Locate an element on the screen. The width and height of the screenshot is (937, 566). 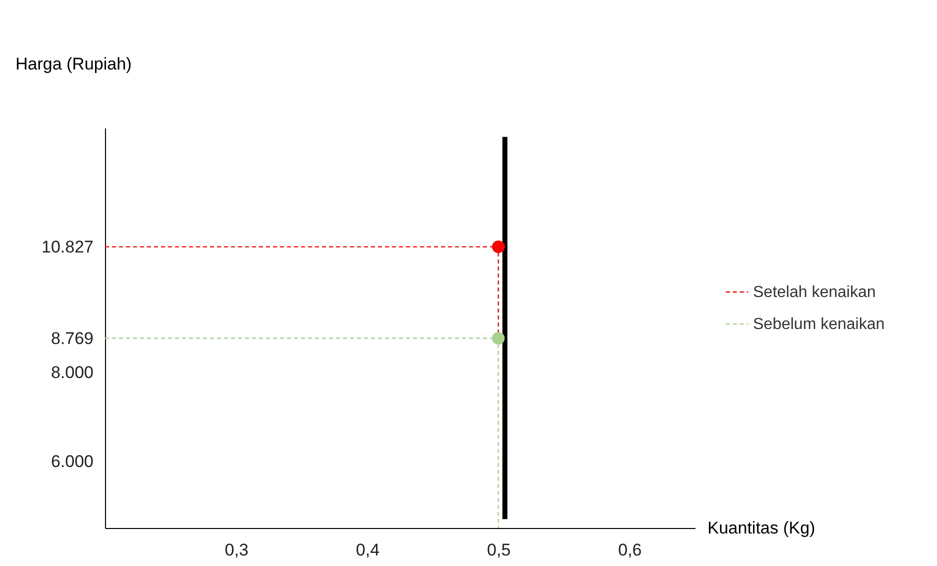
y-tick-label: 8.000 is located at coordinates (72, 372).